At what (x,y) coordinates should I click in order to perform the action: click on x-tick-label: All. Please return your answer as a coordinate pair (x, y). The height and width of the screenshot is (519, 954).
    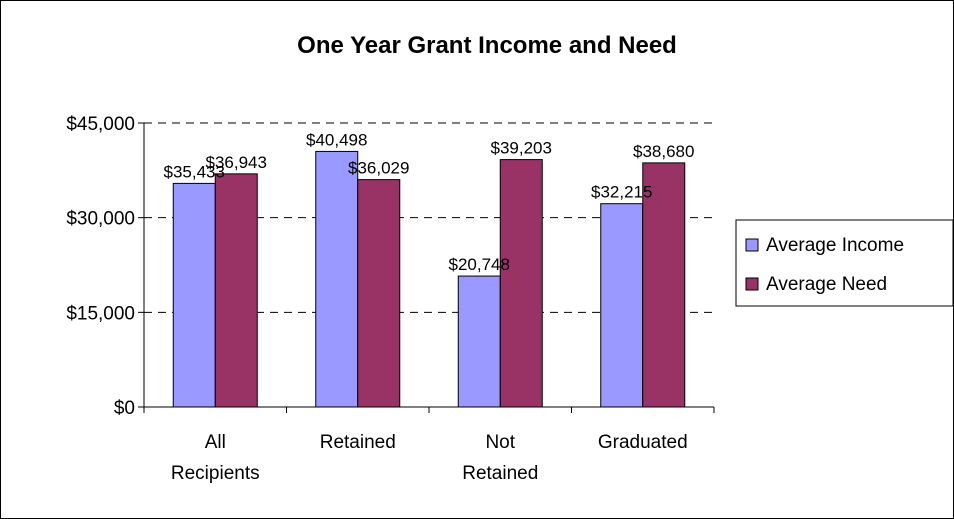
    Looking at the image, I should click on (215, 442).